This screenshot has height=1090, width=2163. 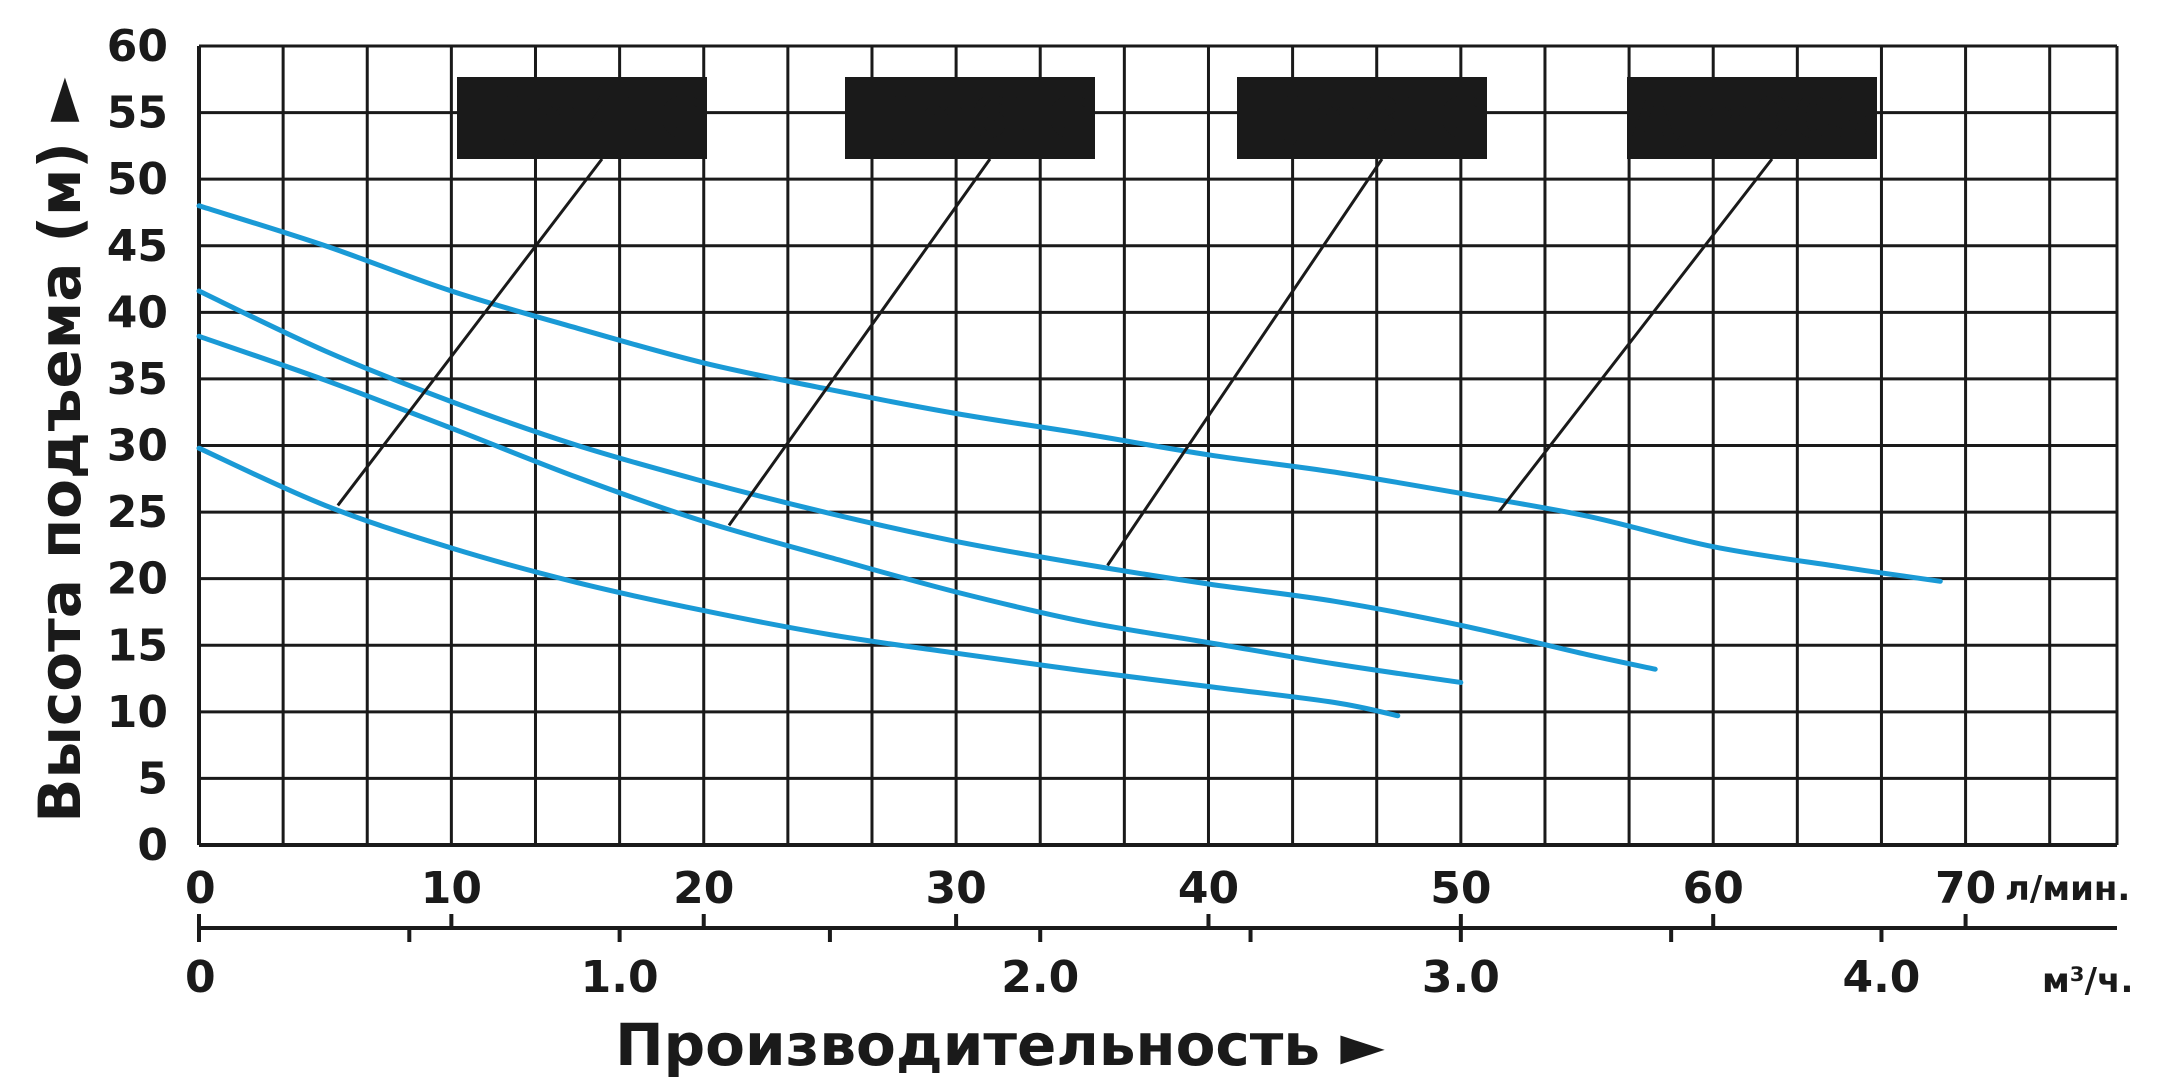 I want to click on label-box-ajm90s: AJm90S, so click(x=1752, y=118).